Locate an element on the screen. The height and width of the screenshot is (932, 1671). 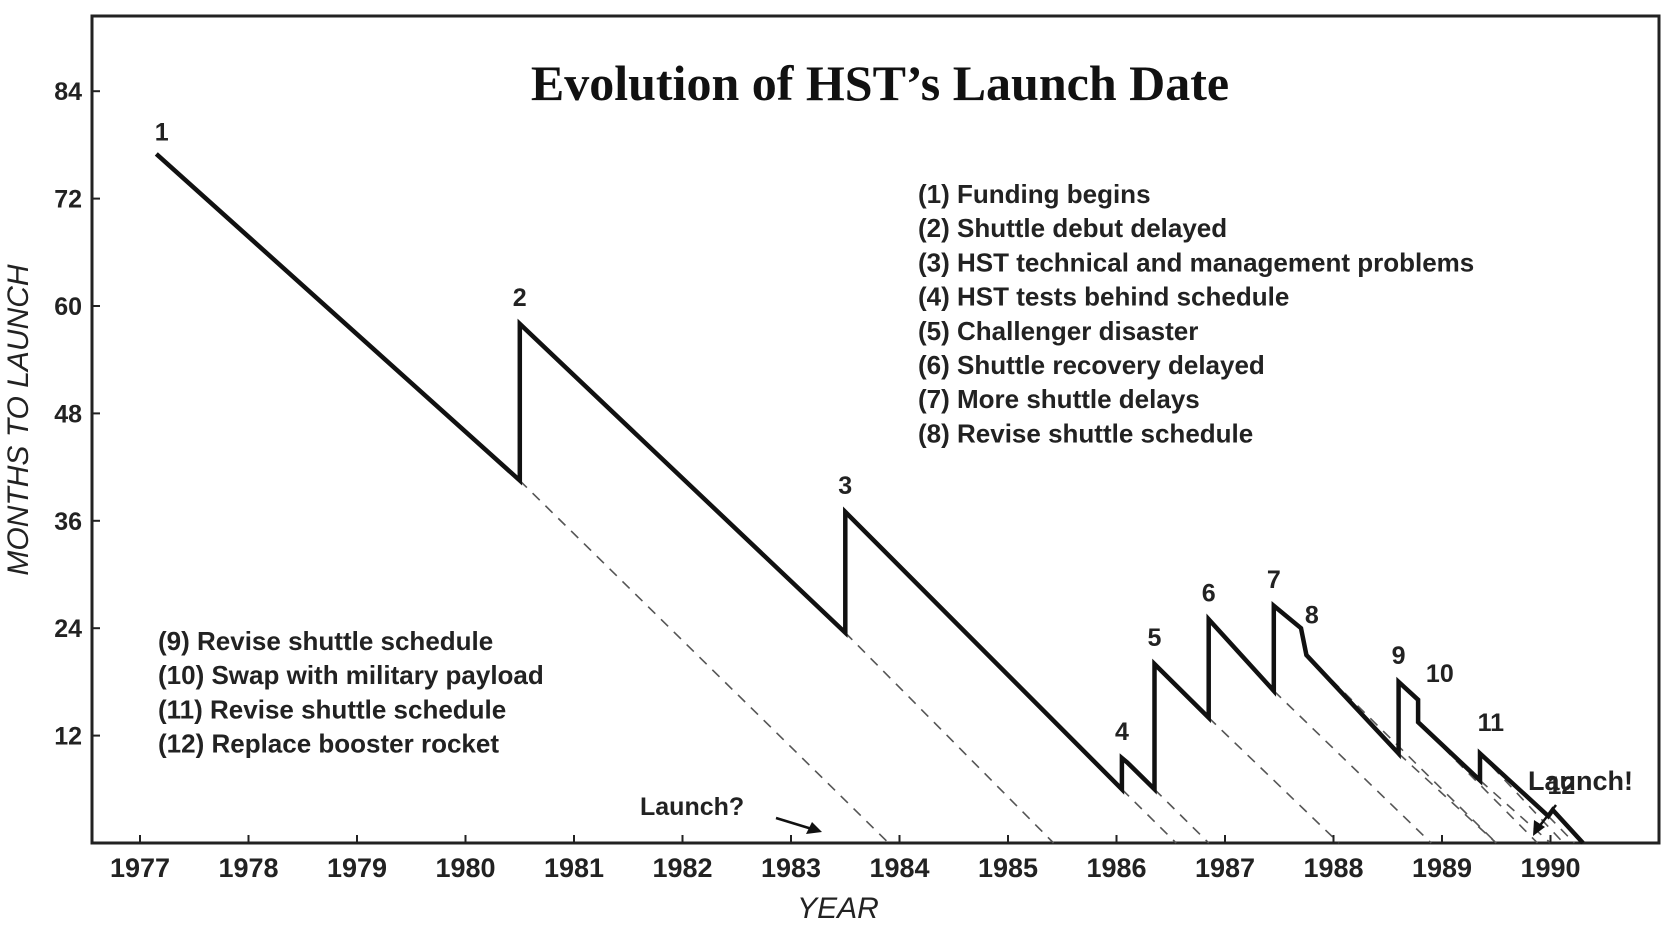
legend-item: (5) Challenger disaster is located at coordinates (1058, 331).